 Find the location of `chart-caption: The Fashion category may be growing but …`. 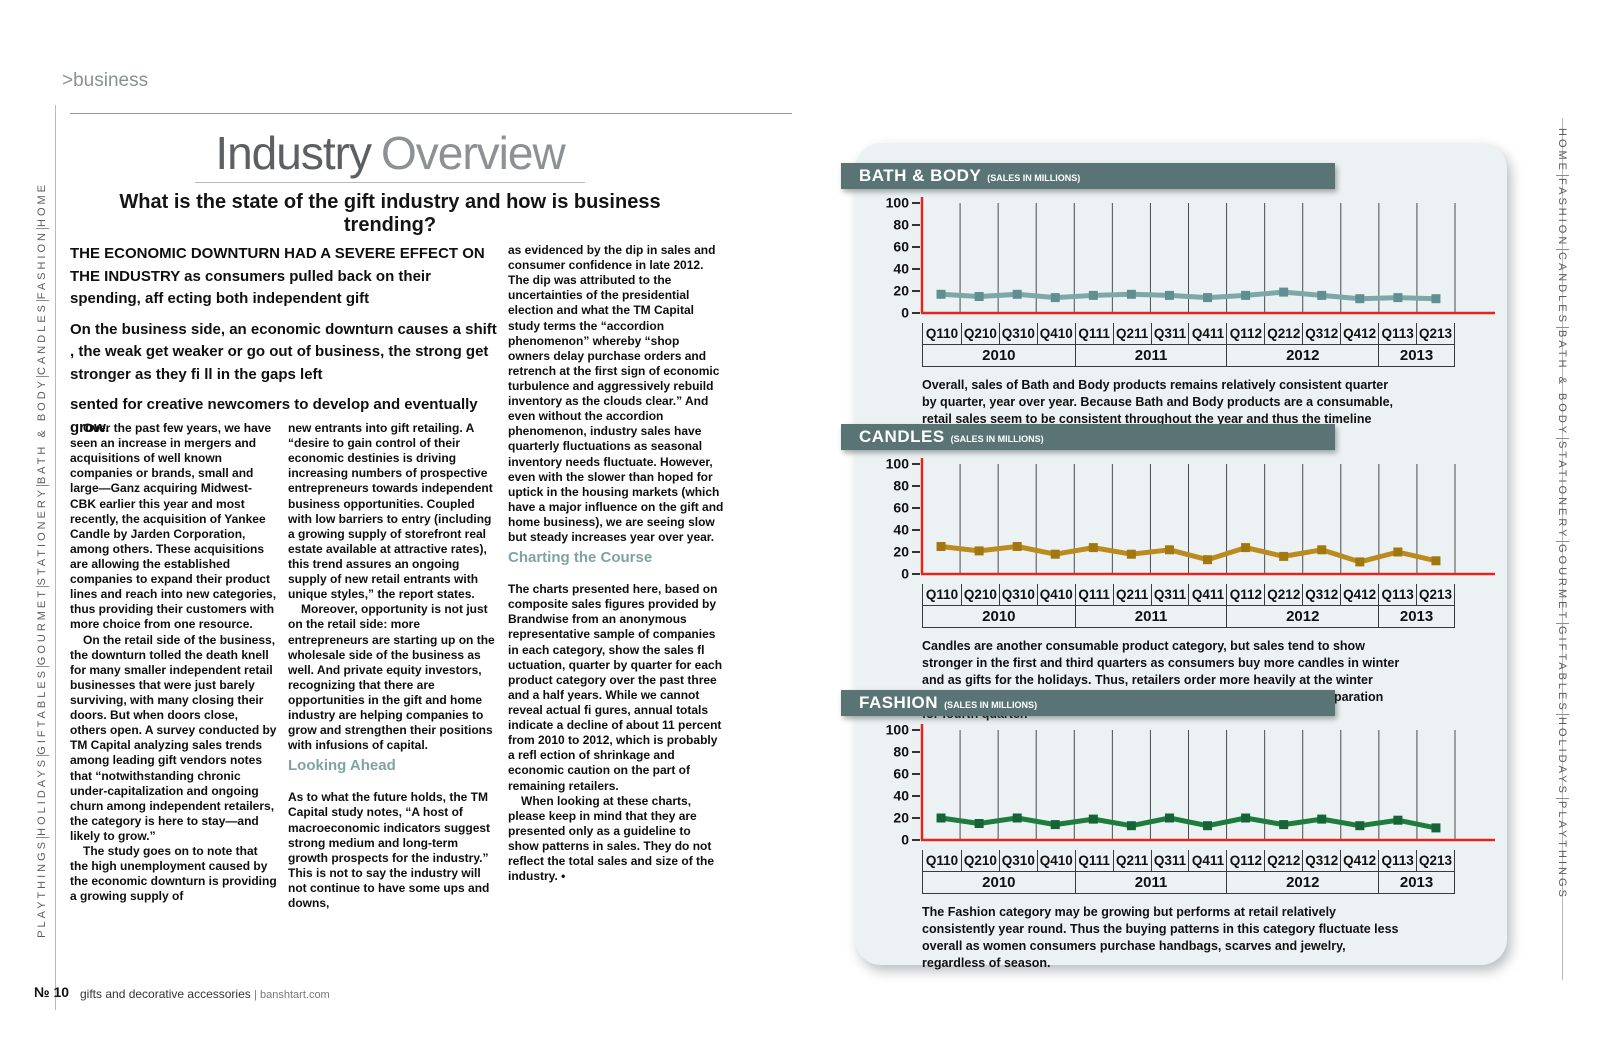

chart-caption: The Fashion category may be growing but … is located at coordinates (1160, 937).